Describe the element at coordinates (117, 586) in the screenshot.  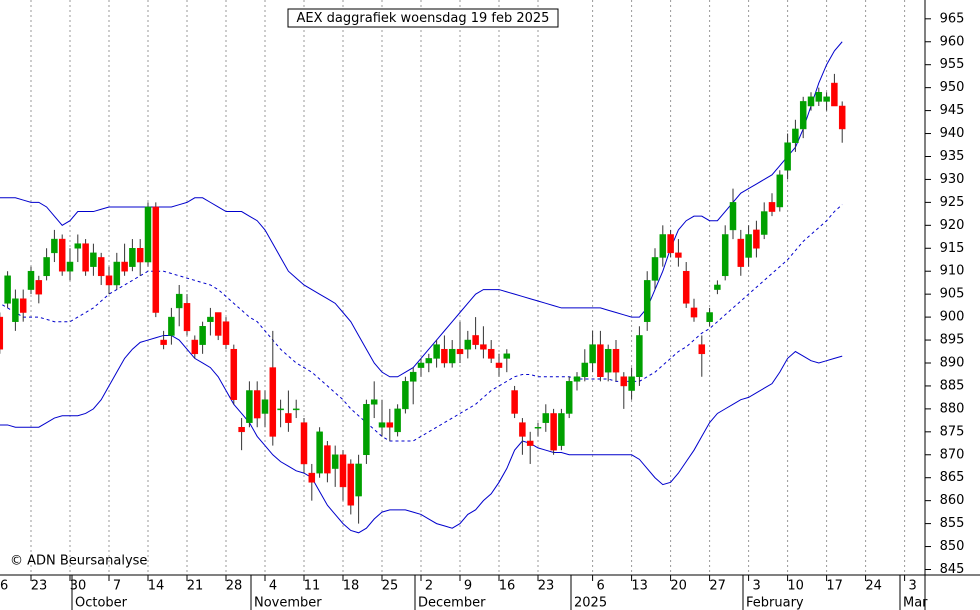
I see `x-tick-label: 7` at that location.